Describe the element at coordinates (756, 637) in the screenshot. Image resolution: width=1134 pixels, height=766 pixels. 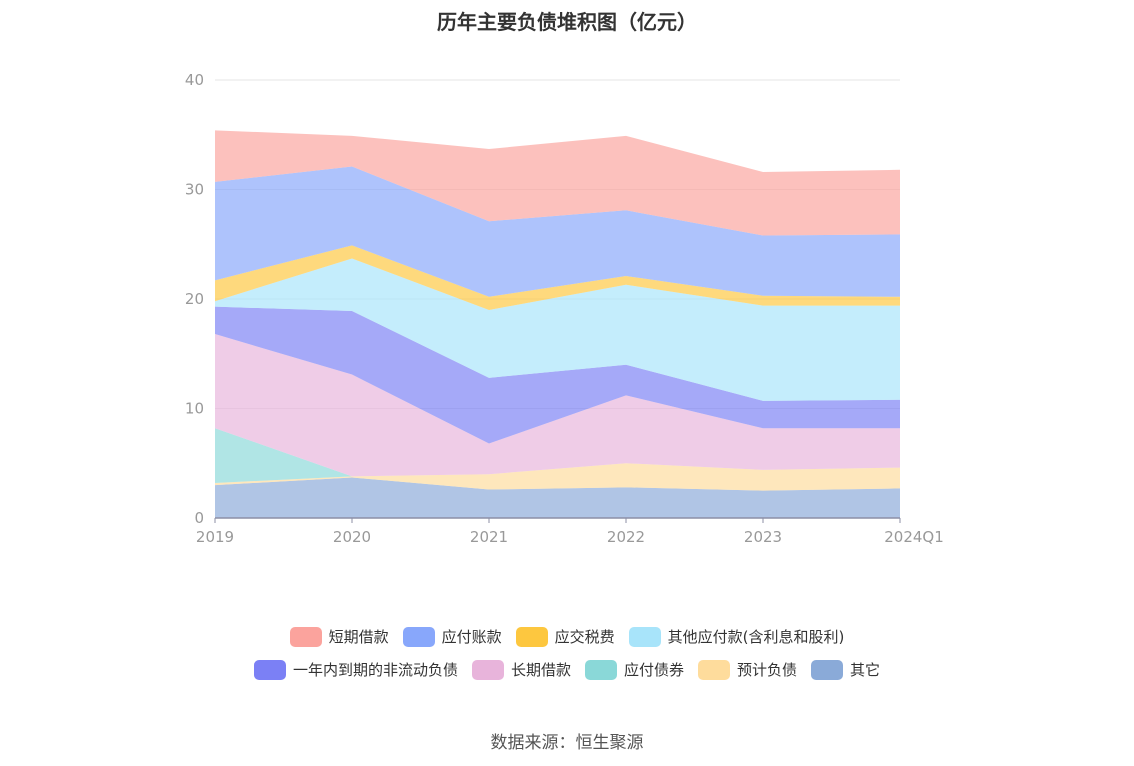
I see `legend-label: 其他应付款(含利息和股利)` at that location.